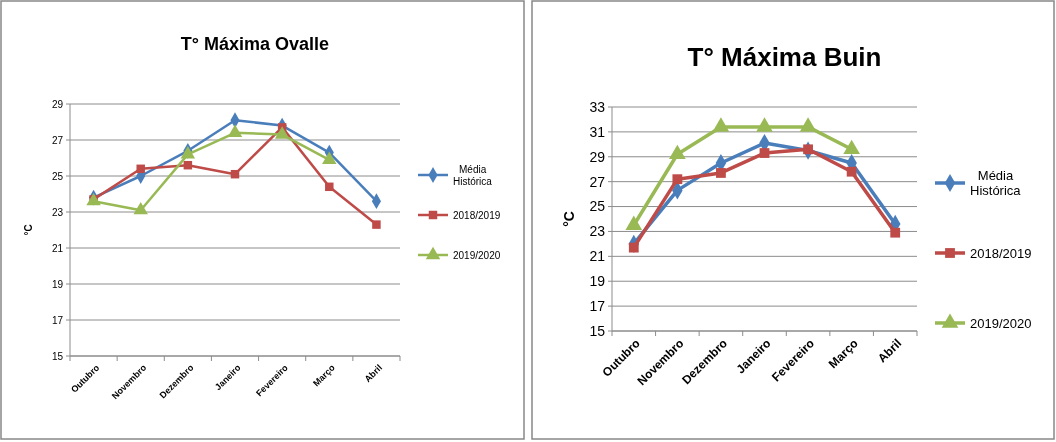  Describe the element at coordinates (597, 131) in the screenshot. I see `y-tick-label: 31` at that location.